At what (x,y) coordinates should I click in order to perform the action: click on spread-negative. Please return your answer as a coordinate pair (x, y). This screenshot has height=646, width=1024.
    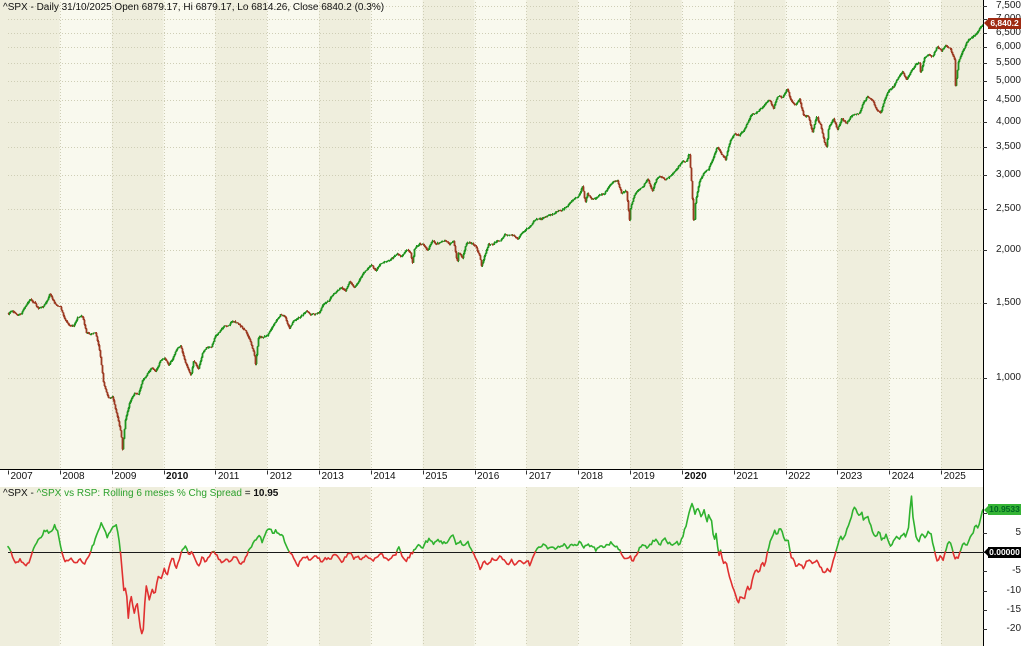
    Looking at the image, I should click on (485, 593).